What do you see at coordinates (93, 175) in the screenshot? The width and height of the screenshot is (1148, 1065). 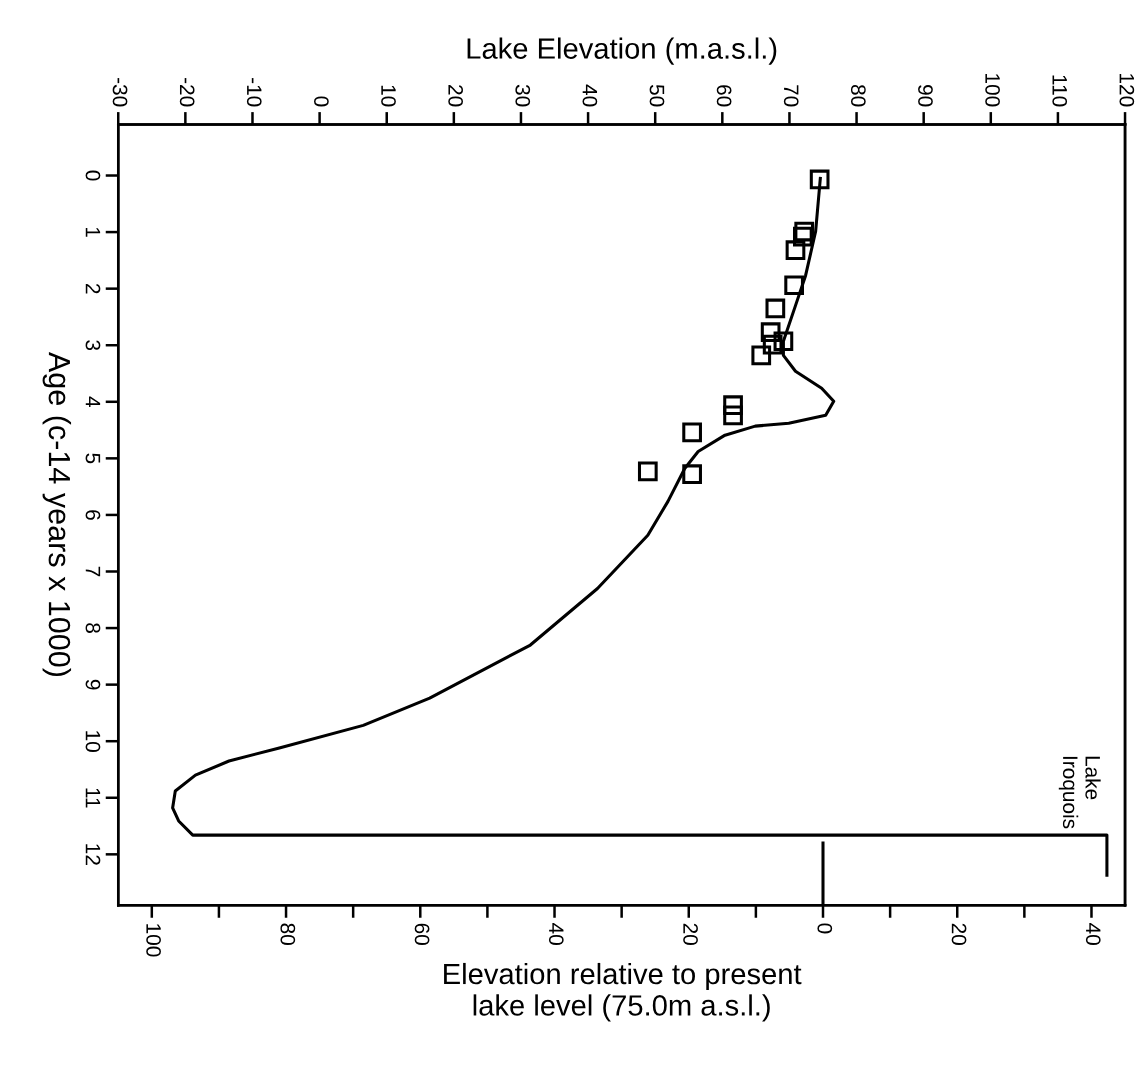 I see `y-tick-label: 0` at bounding box center [93, 175].